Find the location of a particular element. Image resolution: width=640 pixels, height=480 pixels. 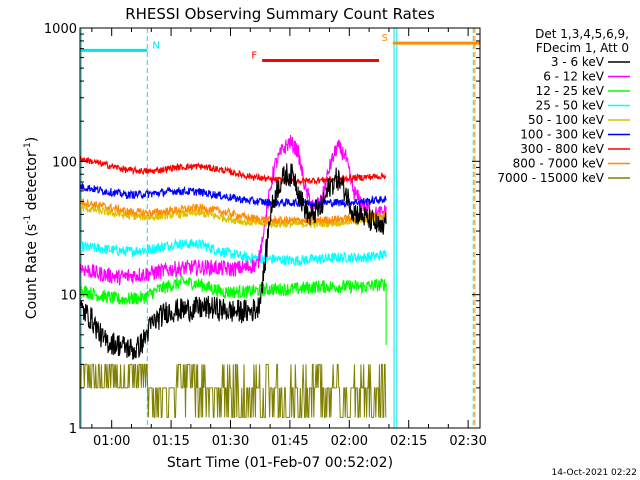

flag-label: N is located at coordinates (155, 45).